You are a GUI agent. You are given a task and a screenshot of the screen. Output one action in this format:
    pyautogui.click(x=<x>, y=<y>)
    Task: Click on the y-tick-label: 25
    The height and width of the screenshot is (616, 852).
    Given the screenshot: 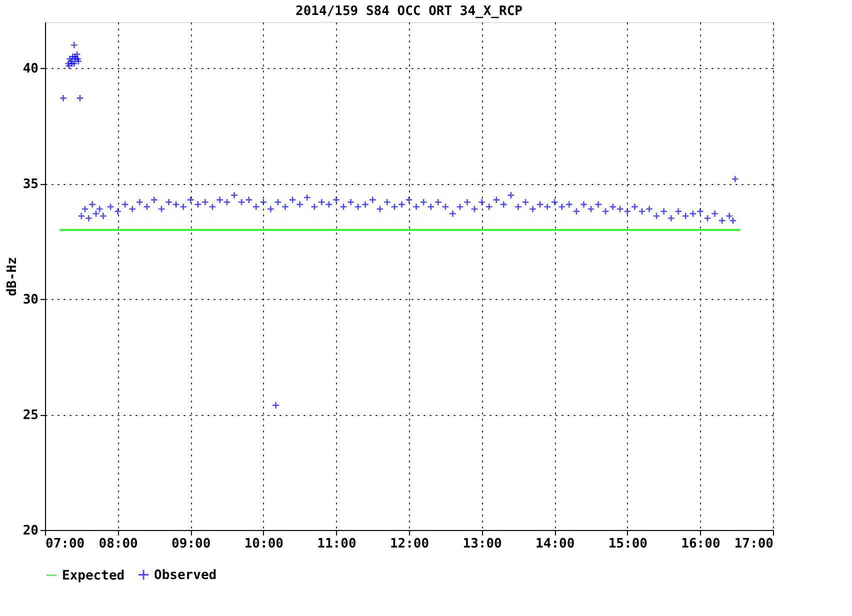 What is the action you would take?
    pyautogui.click(x=30, y=416)
    